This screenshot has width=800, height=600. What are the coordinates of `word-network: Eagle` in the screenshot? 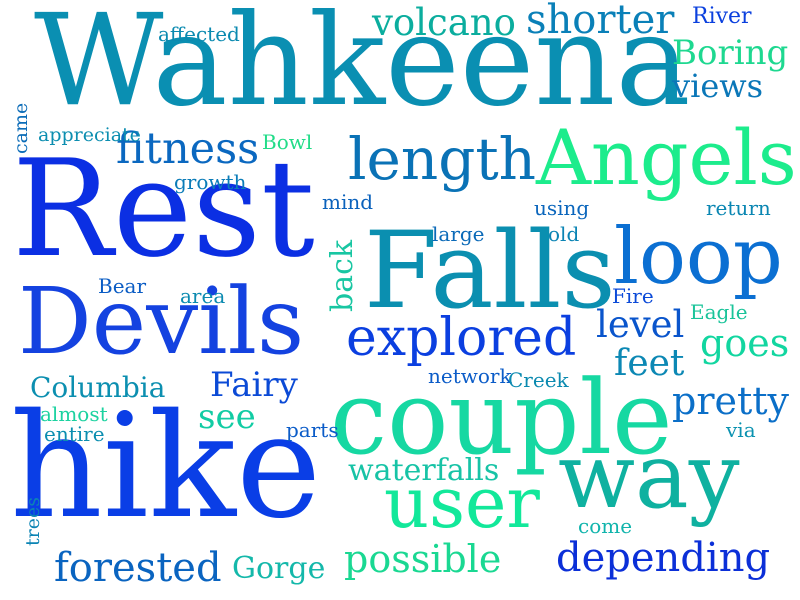 It's located at (719, 312).